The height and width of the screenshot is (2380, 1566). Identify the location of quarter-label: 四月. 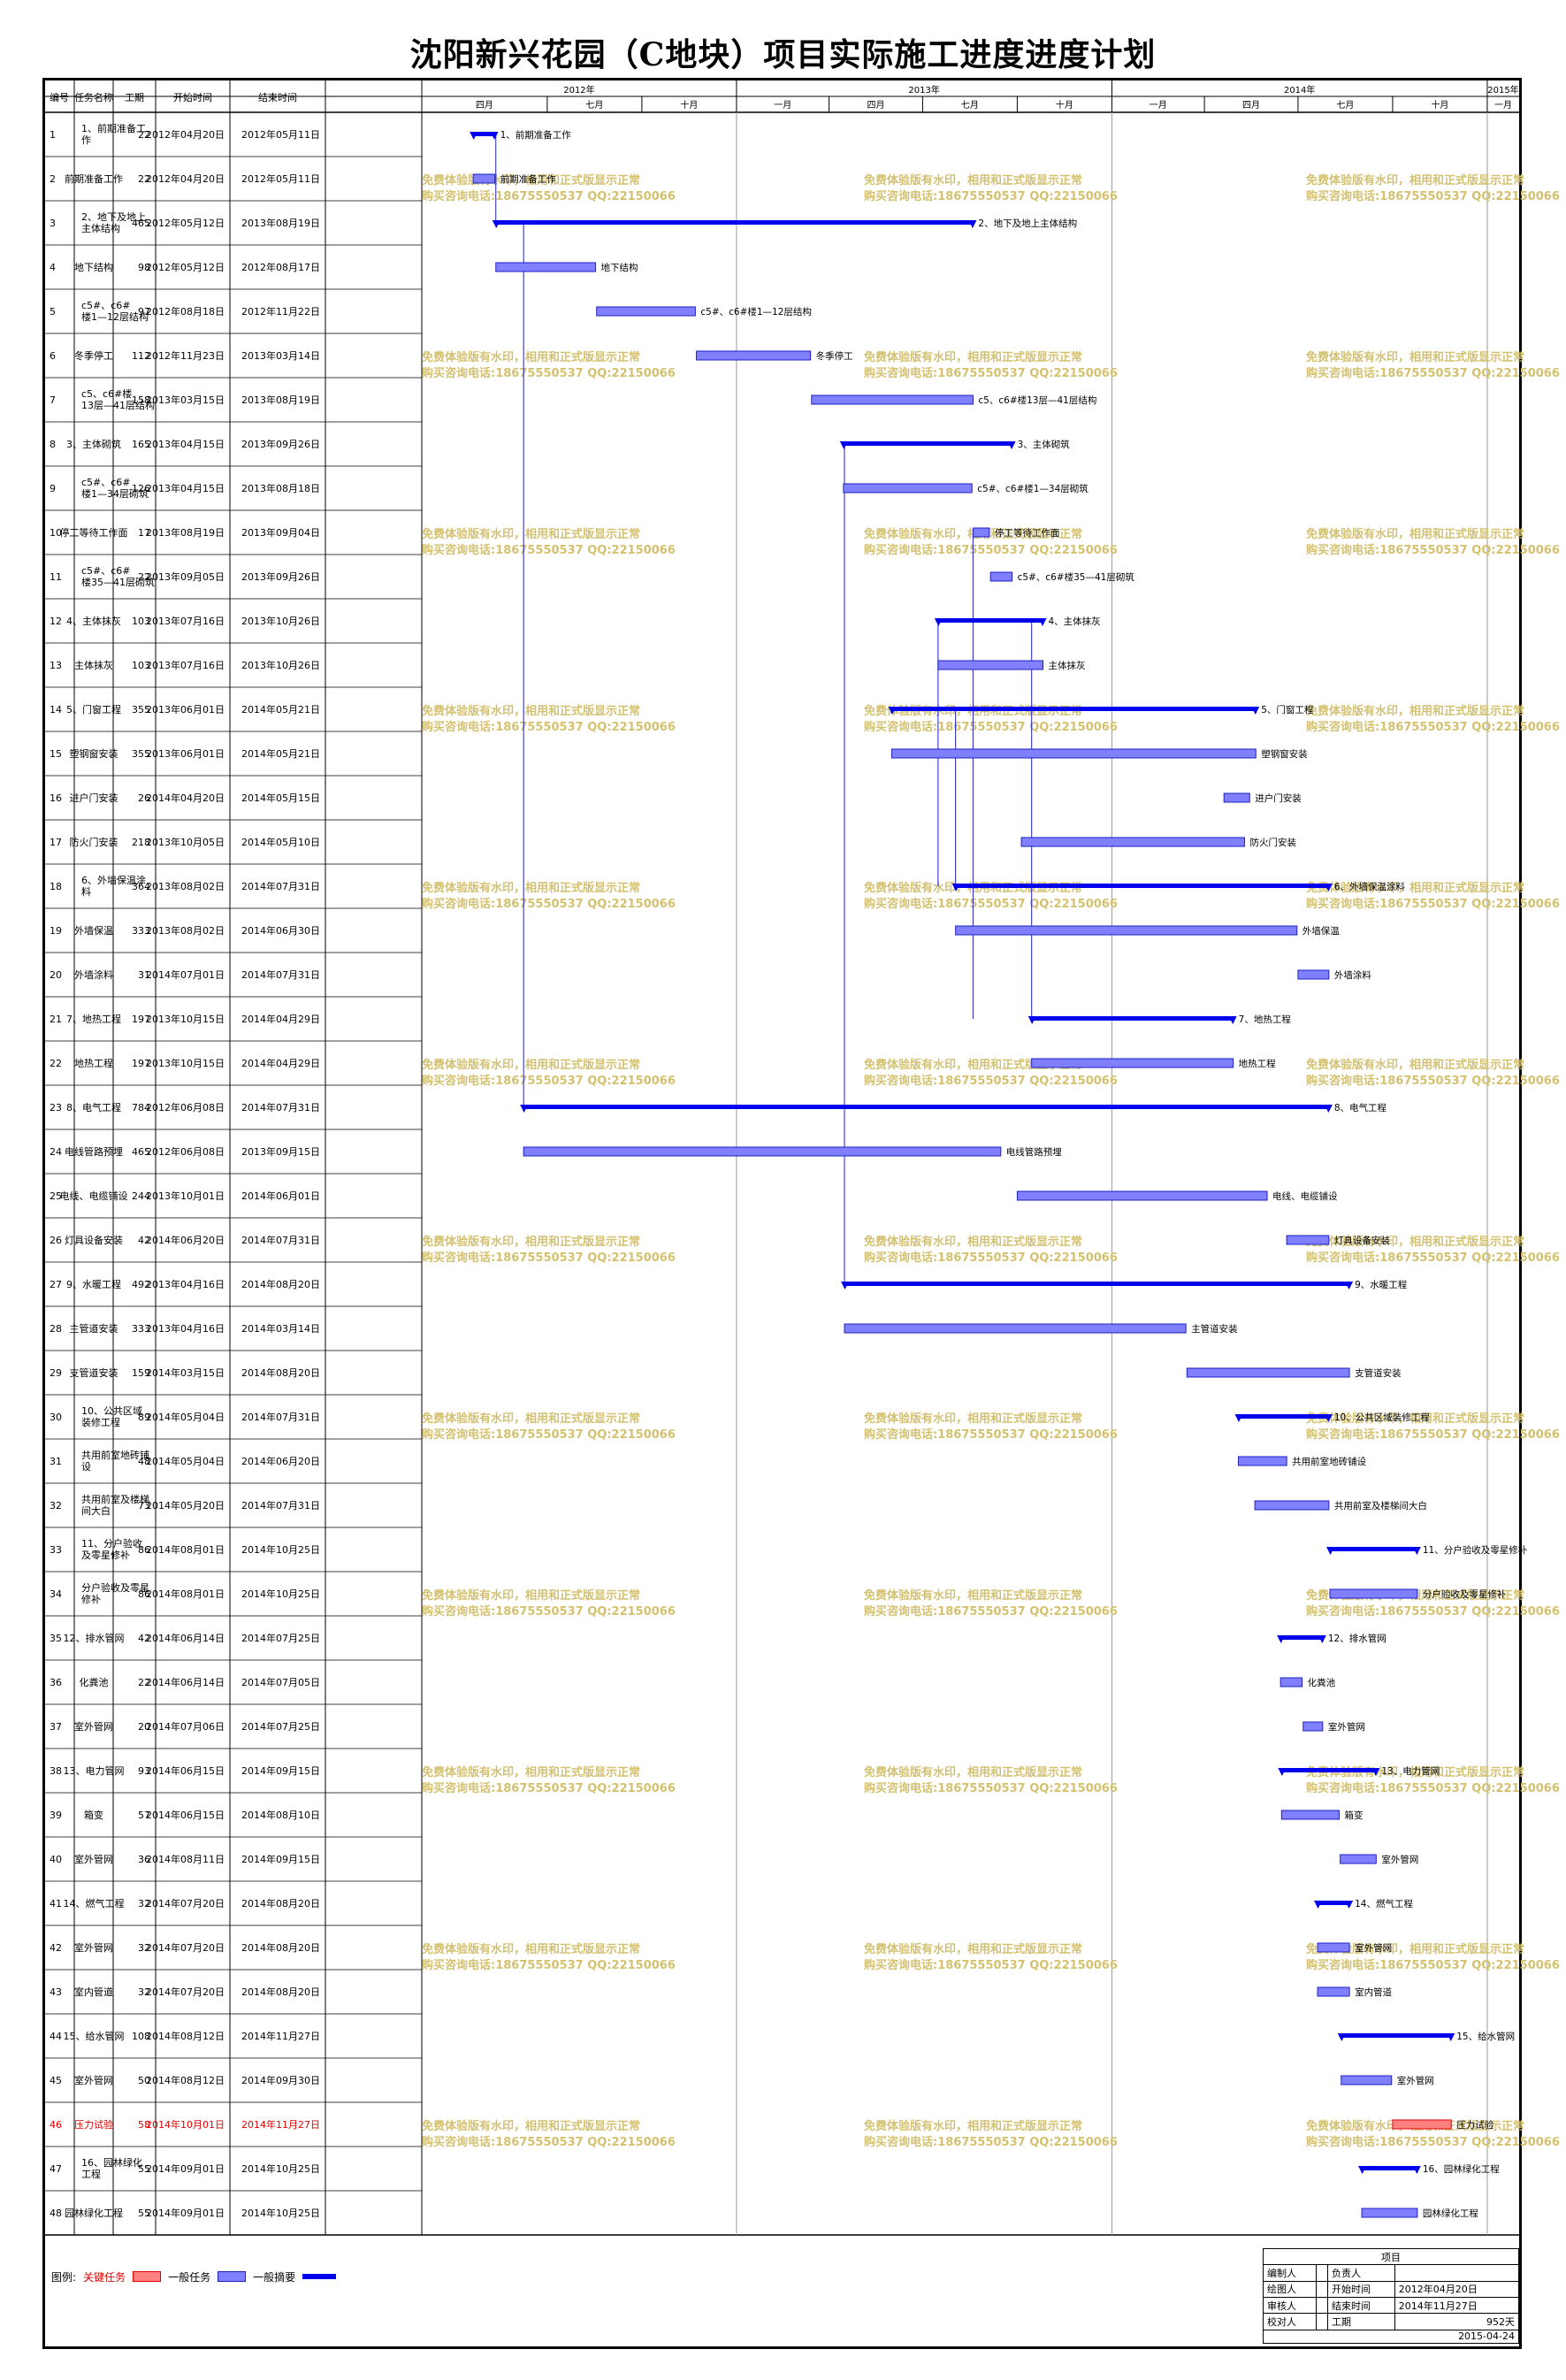
(876, 105).